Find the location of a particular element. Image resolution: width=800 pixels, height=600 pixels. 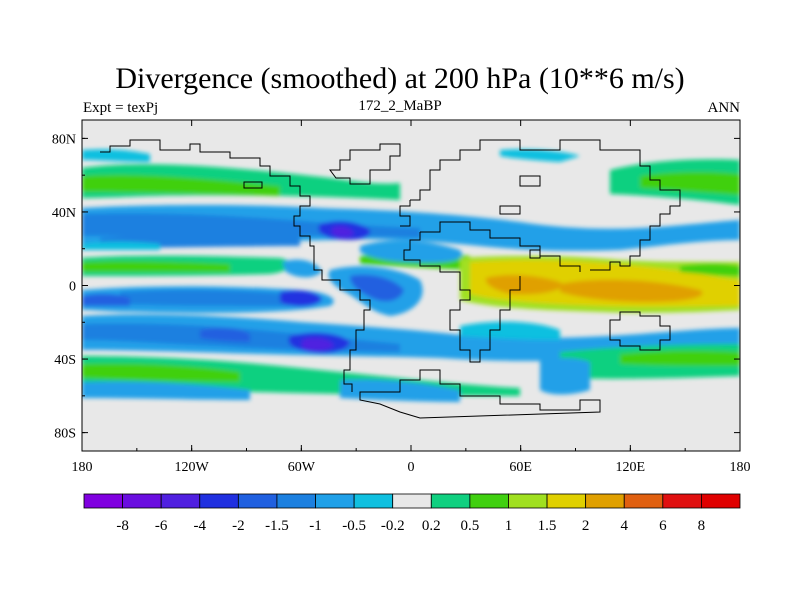

colorbar-label: -1.5 is located at coordinates (277, 526).